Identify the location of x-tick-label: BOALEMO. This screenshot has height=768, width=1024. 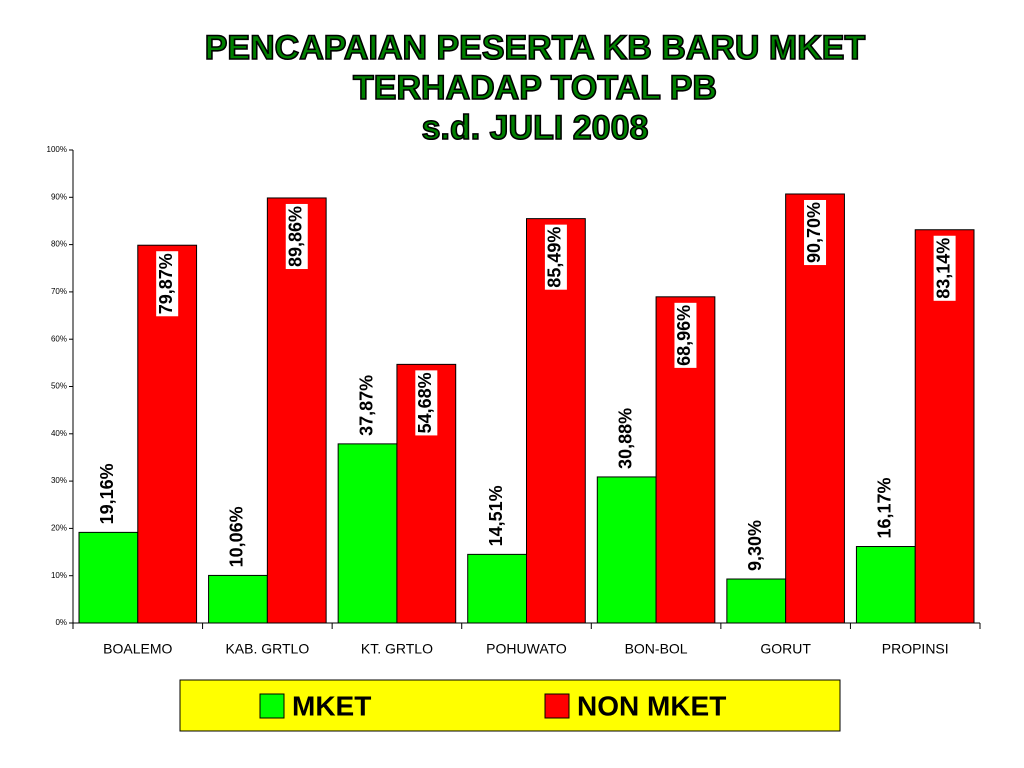
(137, 649).